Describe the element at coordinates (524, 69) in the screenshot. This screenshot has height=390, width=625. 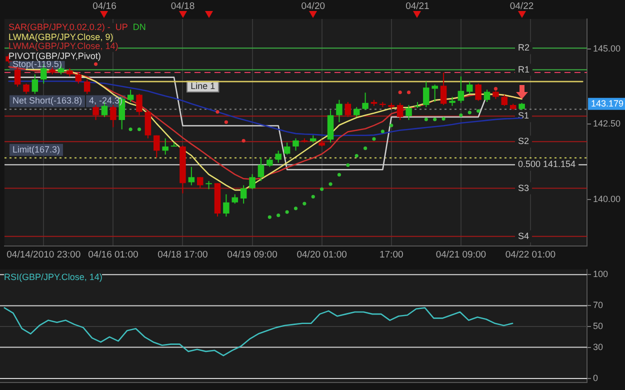
I see `ref-line-label: R1` at that location.